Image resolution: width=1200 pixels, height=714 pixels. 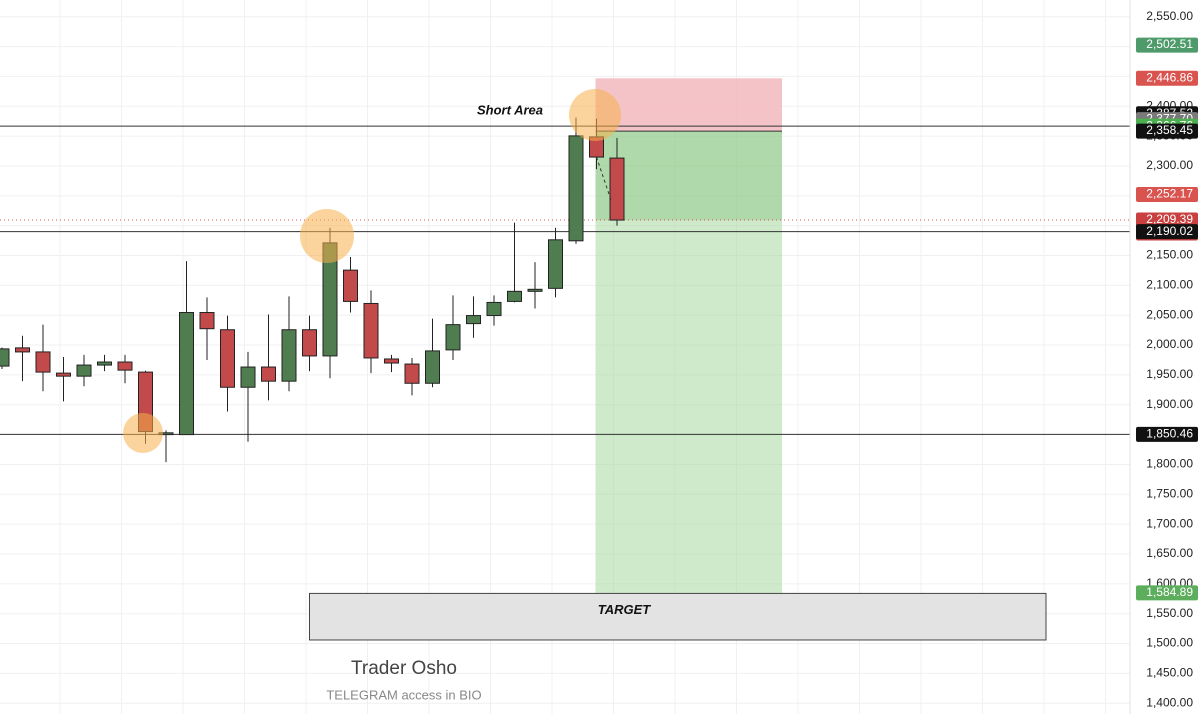 I want to click on price-badge-label: 1,584.89, so click(x=1169, y=592).